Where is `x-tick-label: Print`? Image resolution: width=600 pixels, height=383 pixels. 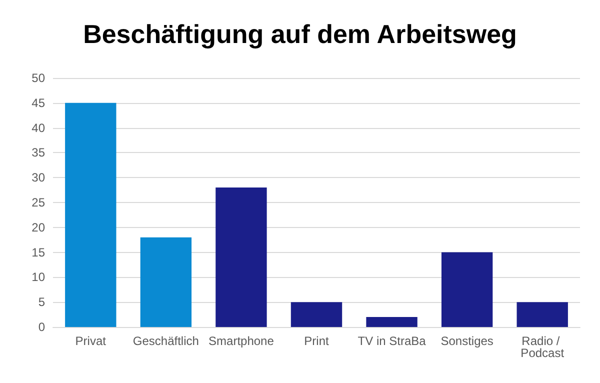
x-tick-label: Print is located at coordinates (317, 341).